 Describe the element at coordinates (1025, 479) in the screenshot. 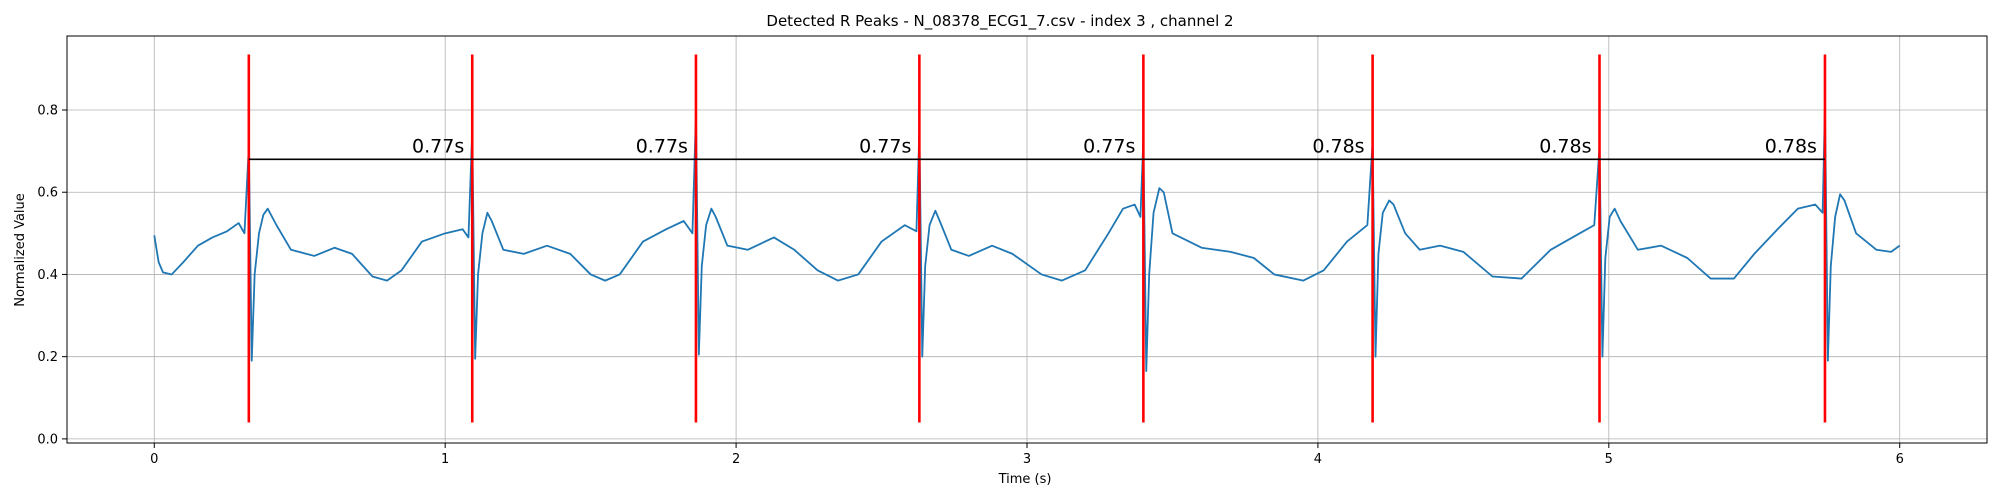

I see `x-axis-label: Time (s)` at that location.